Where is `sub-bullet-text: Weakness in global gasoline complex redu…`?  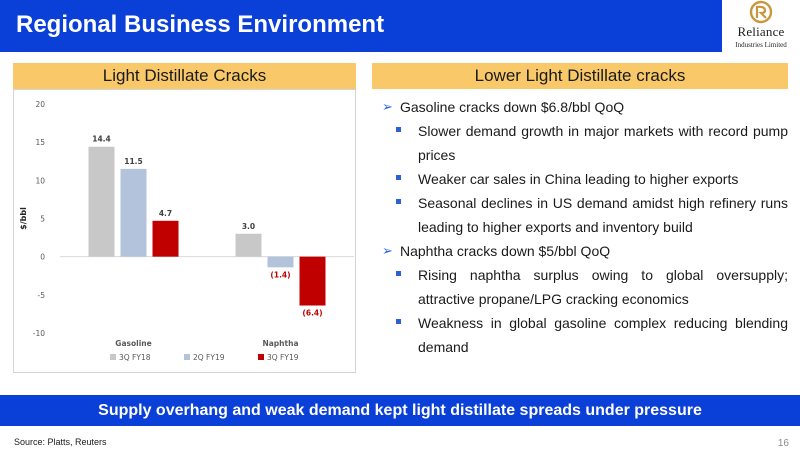 sub-bullet-text: Weakness in global gasoline complex redu… is located at coordinates (603, 335).